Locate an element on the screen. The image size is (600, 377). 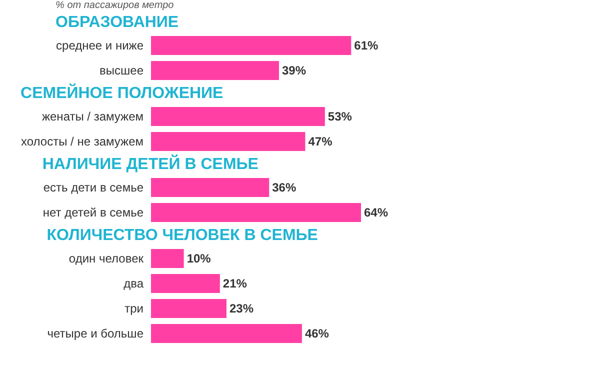
chart-title: СЕМЕЙНОЕ ПОЛОЖЕНИЕ is located at coordinates (122, 92).